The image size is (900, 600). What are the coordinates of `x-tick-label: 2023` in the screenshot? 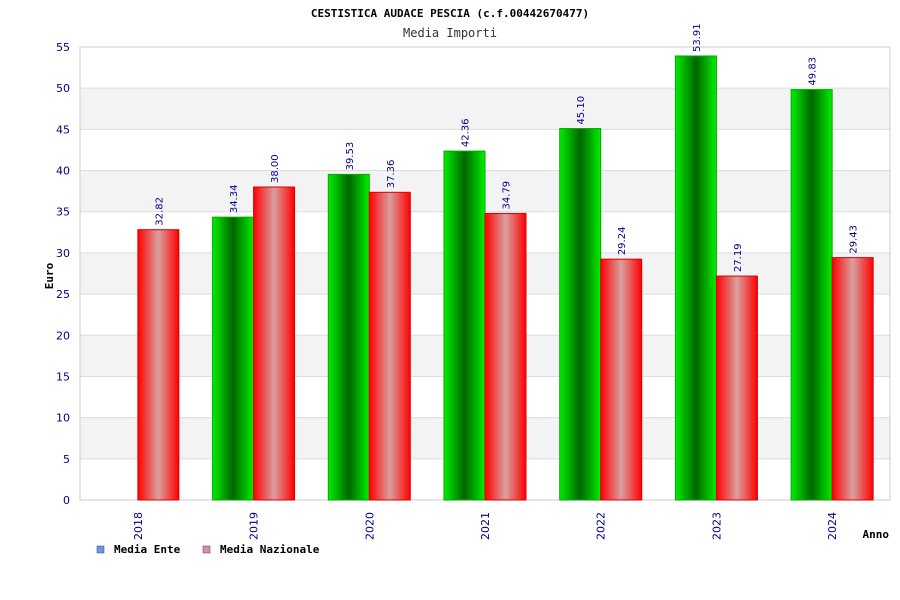 It's located at (716, 526).